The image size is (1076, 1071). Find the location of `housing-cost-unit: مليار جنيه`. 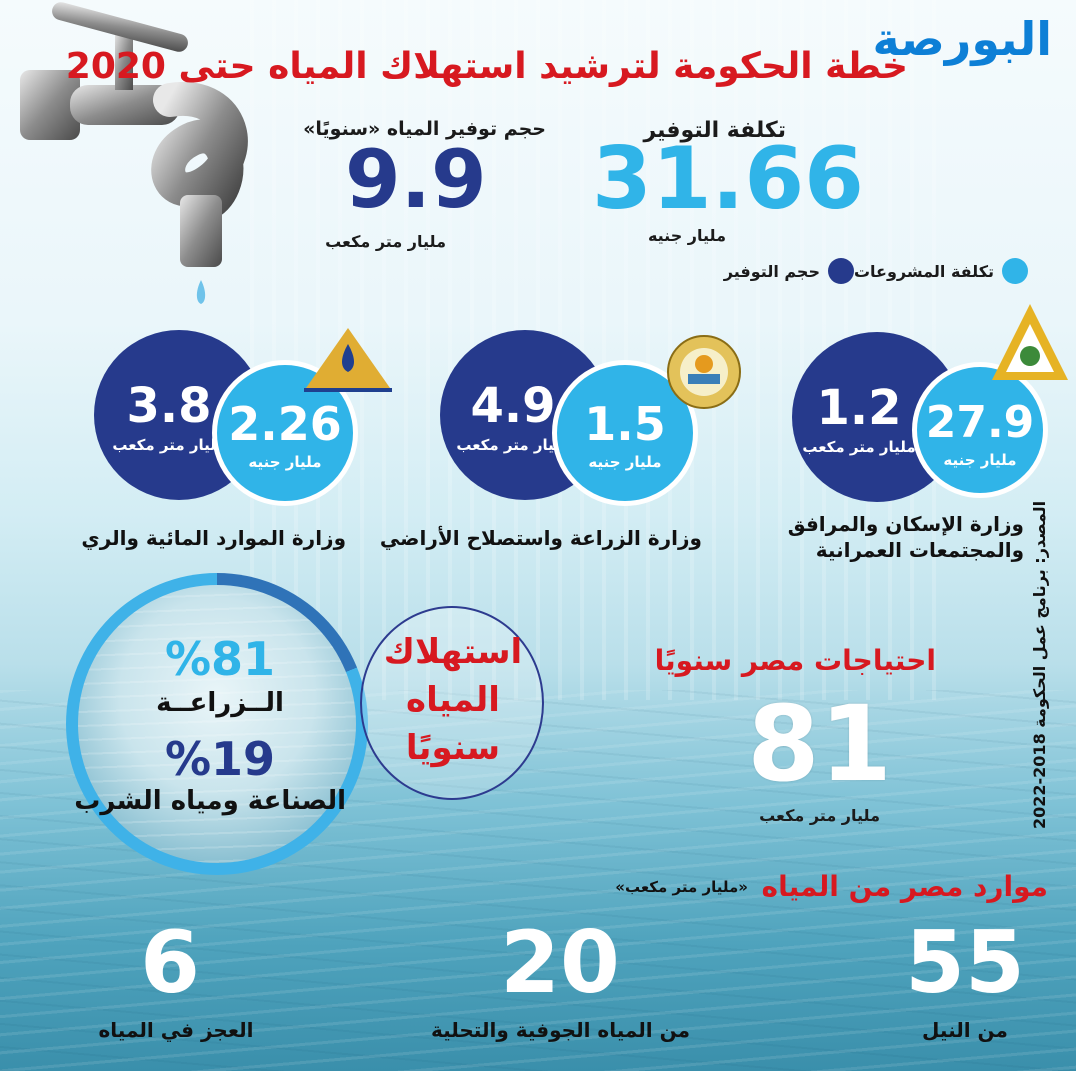

housing-cost-unit: مليار جنيه is located at coordinates (980, 460).